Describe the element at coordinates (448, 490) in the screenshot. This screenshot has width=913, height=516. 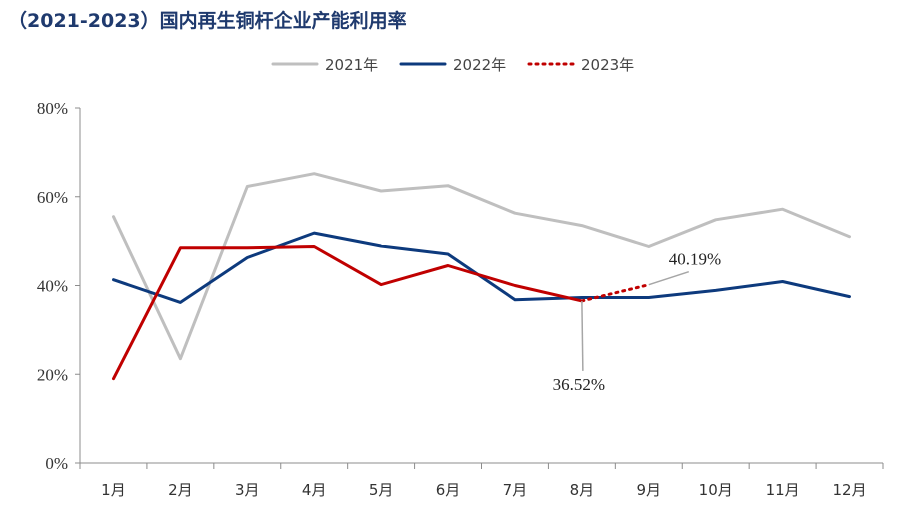
I see `x-tick-label: 6月` at that location.